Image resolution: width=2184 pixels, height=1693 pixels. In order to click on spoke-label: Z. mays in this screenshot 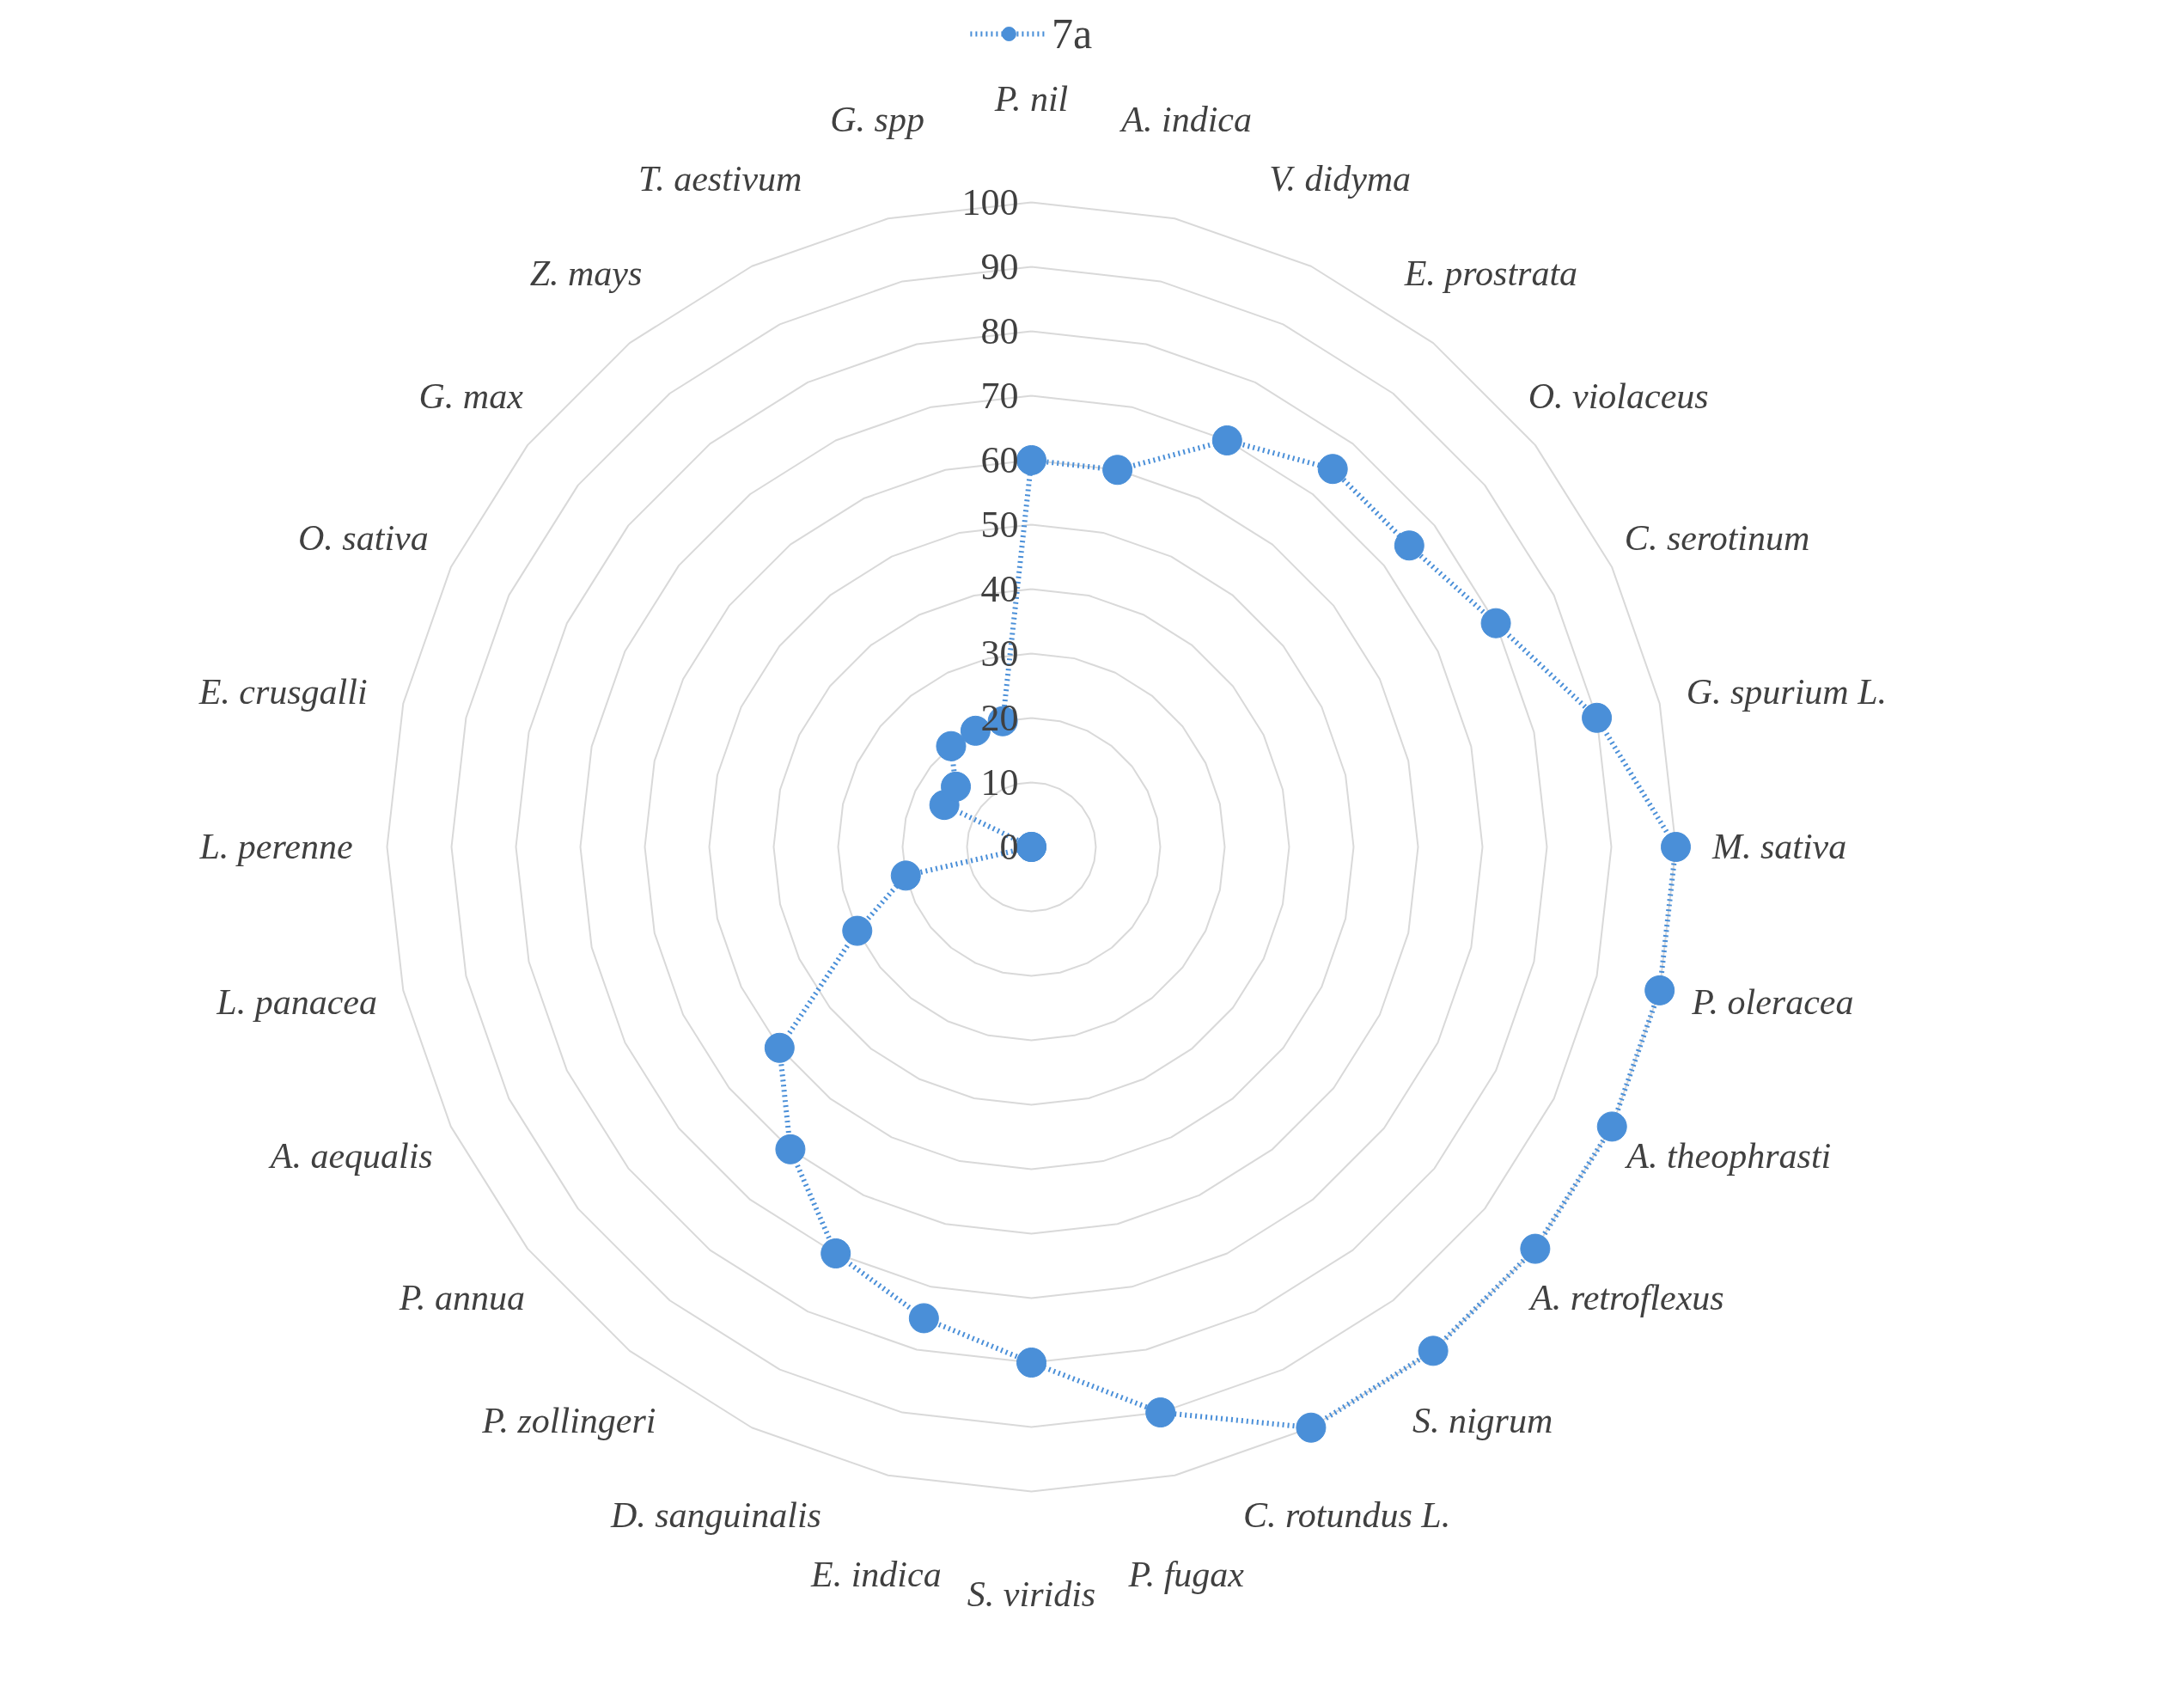, I will do `click(586, 274)`.